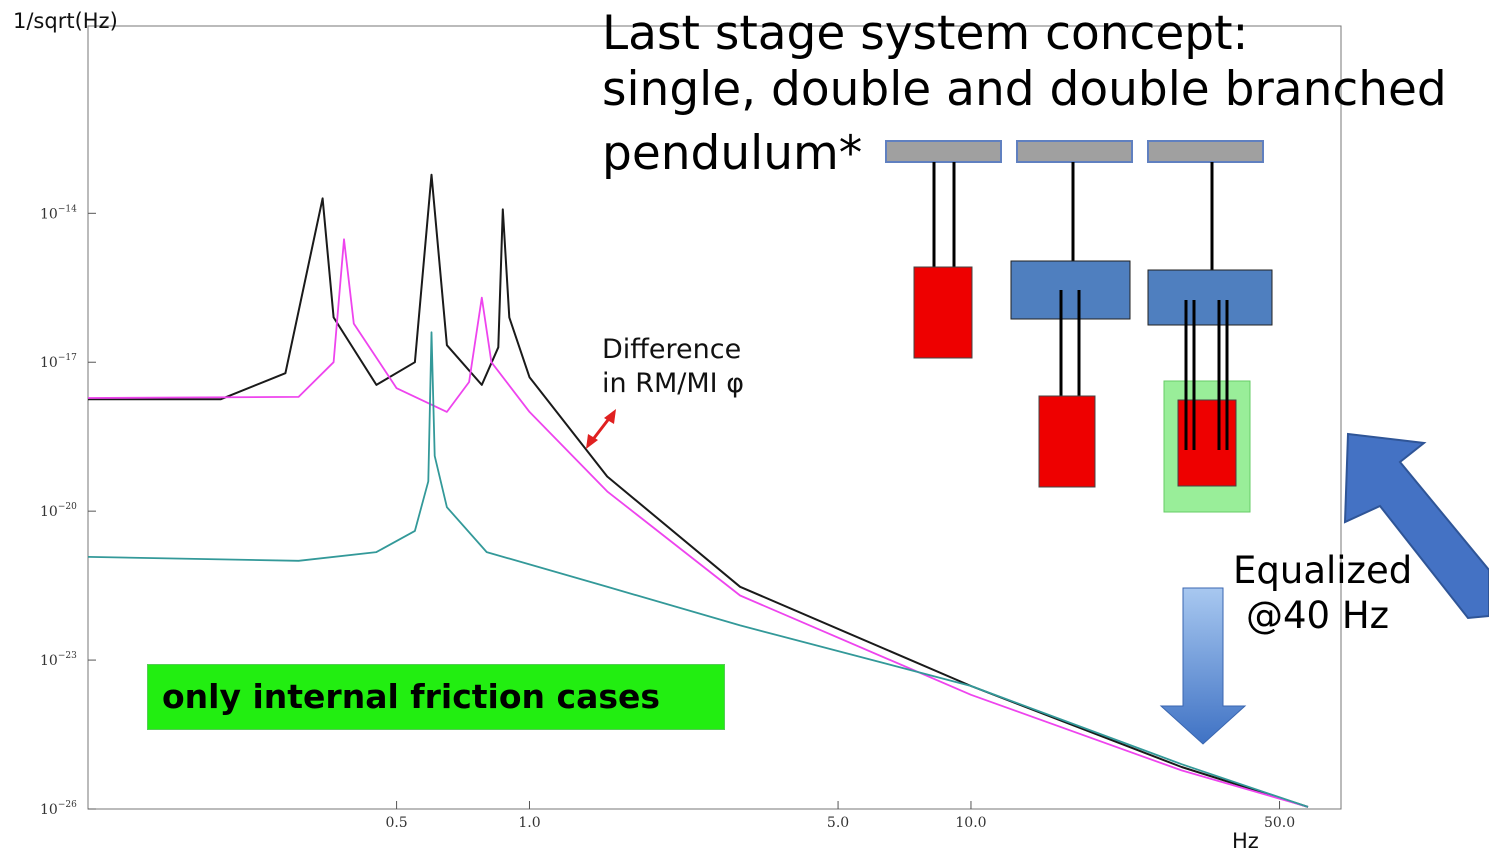 This screenshot has width=1489, height=855. I want to click on internal-friction-label: only internal friction cases, so click(411, 696).